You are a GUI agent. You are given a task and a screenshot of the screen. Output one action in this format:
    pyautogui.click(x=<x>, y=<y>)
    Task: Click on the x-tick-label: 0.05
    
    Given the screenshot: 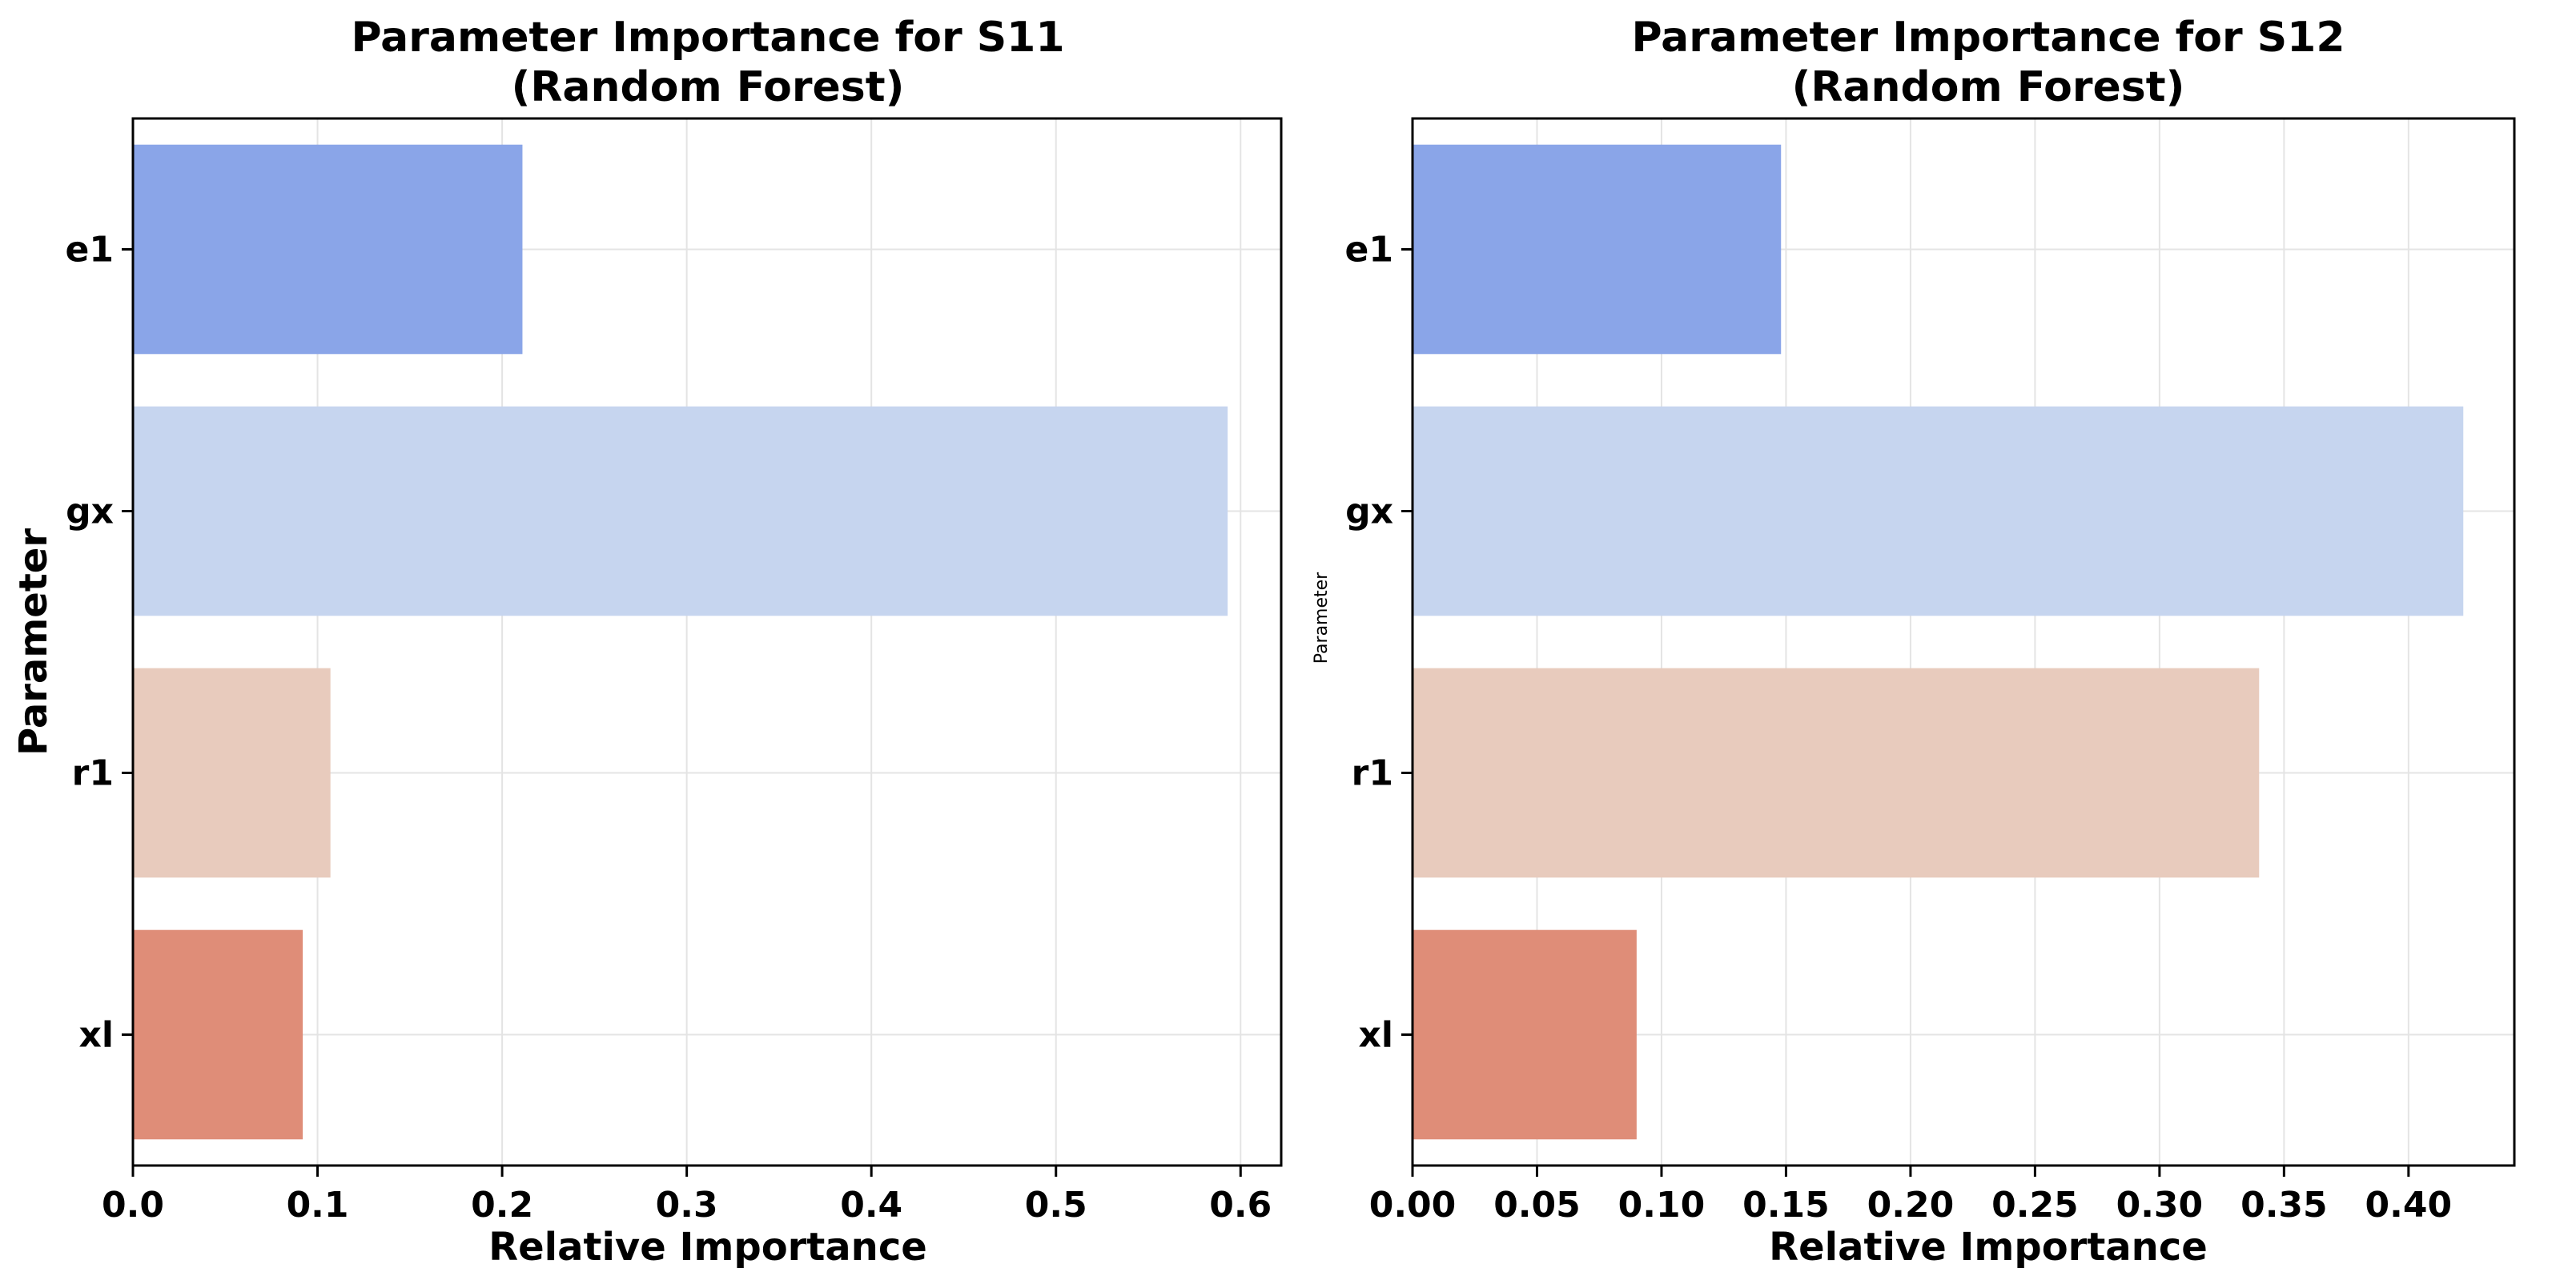 What is the action you would take?
    pyautogui.click(x=1537, y=1205)
    